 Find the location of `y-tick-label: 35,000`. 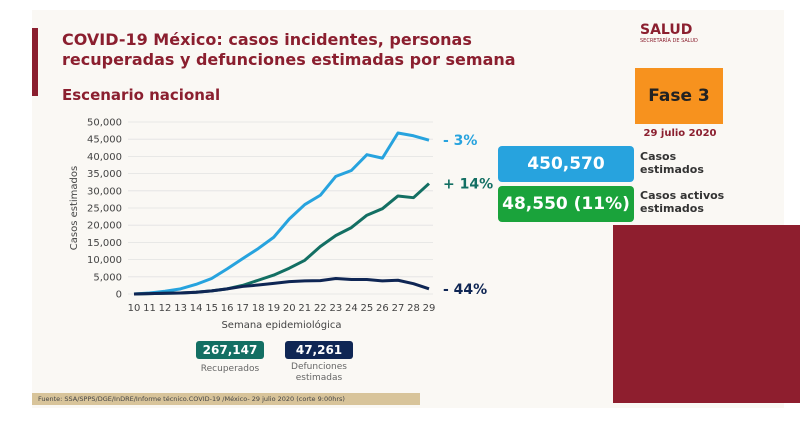

y-tick-label: 35,000 is located at coordinates (104, 174).